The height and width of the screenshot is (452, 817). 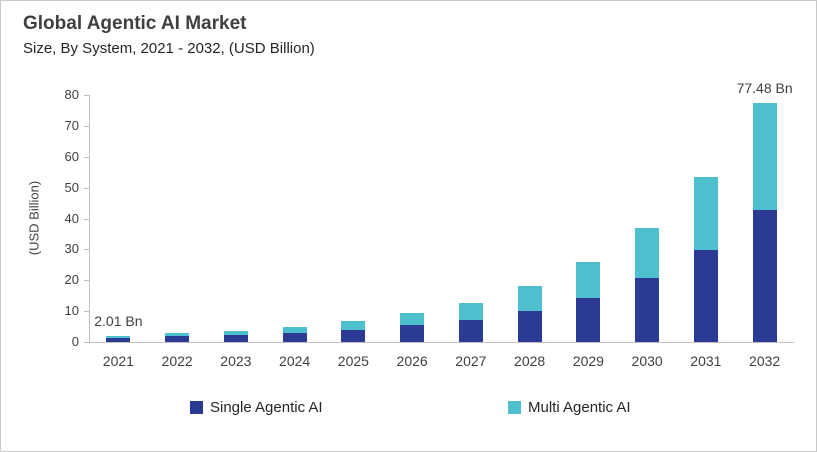 I want to click on x-tick-label-2026: 2026, so click(x=412, y=361).